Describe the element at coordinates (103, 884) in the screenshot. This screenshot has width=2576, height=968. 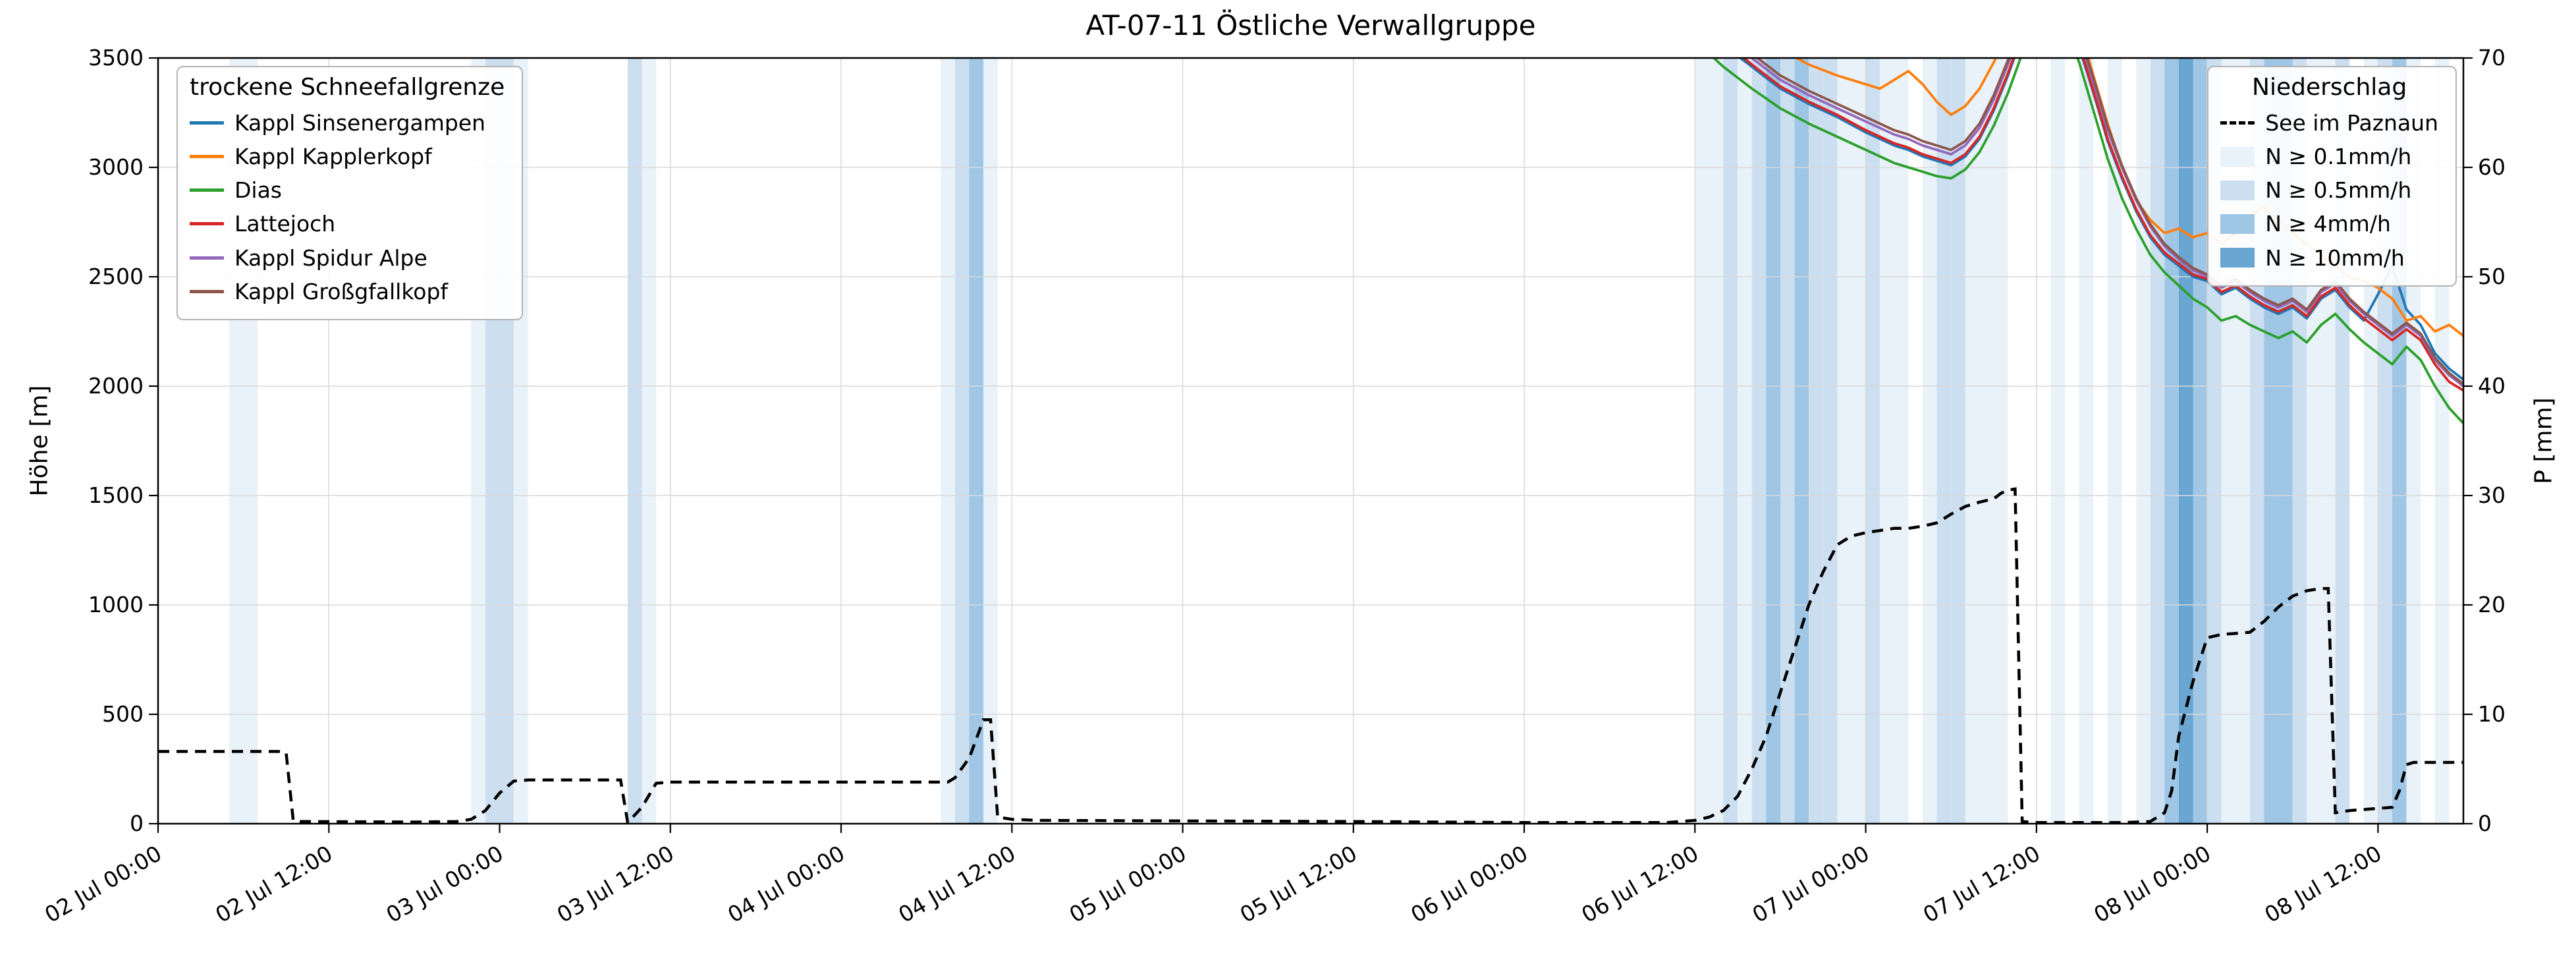
I see `x-tick-label: 02 Jul 00:00` at that location.